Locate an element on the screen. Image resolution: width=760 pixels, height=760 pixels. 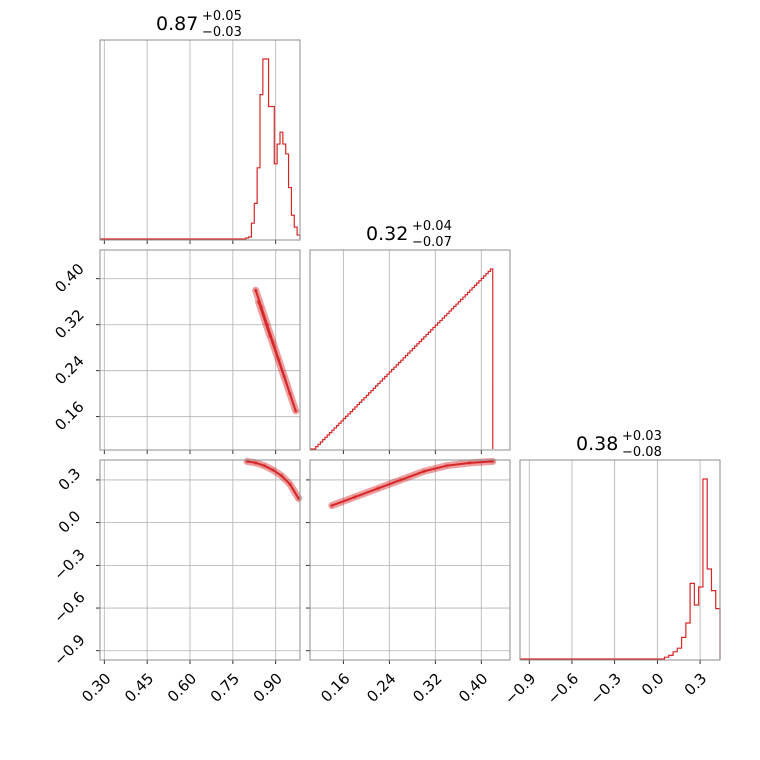
x-tick-label: 0.3 is located at coordinates (696, 685).